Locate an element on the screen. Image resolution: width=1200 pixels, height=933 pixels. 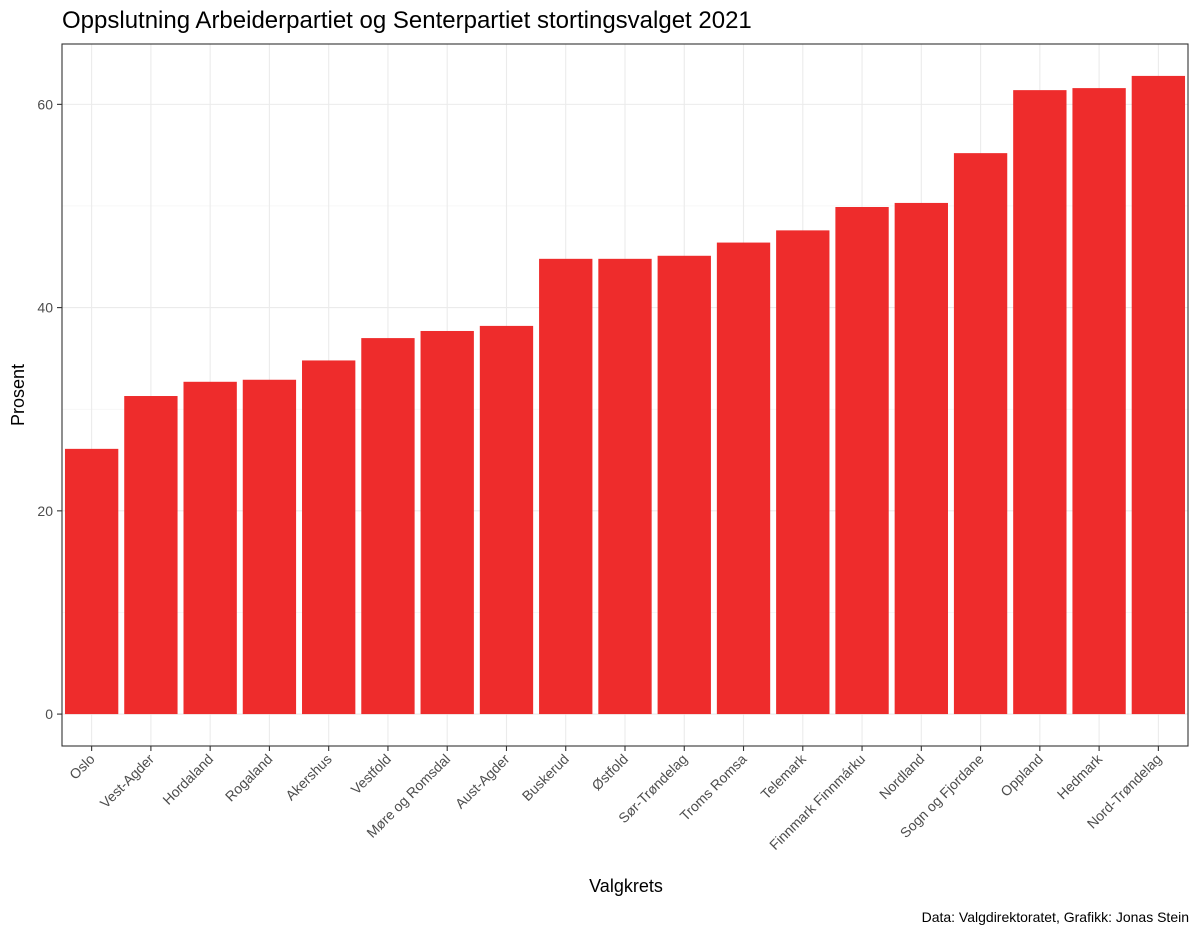
x-tick-label: Akershus is located at coordinates (308, 777).